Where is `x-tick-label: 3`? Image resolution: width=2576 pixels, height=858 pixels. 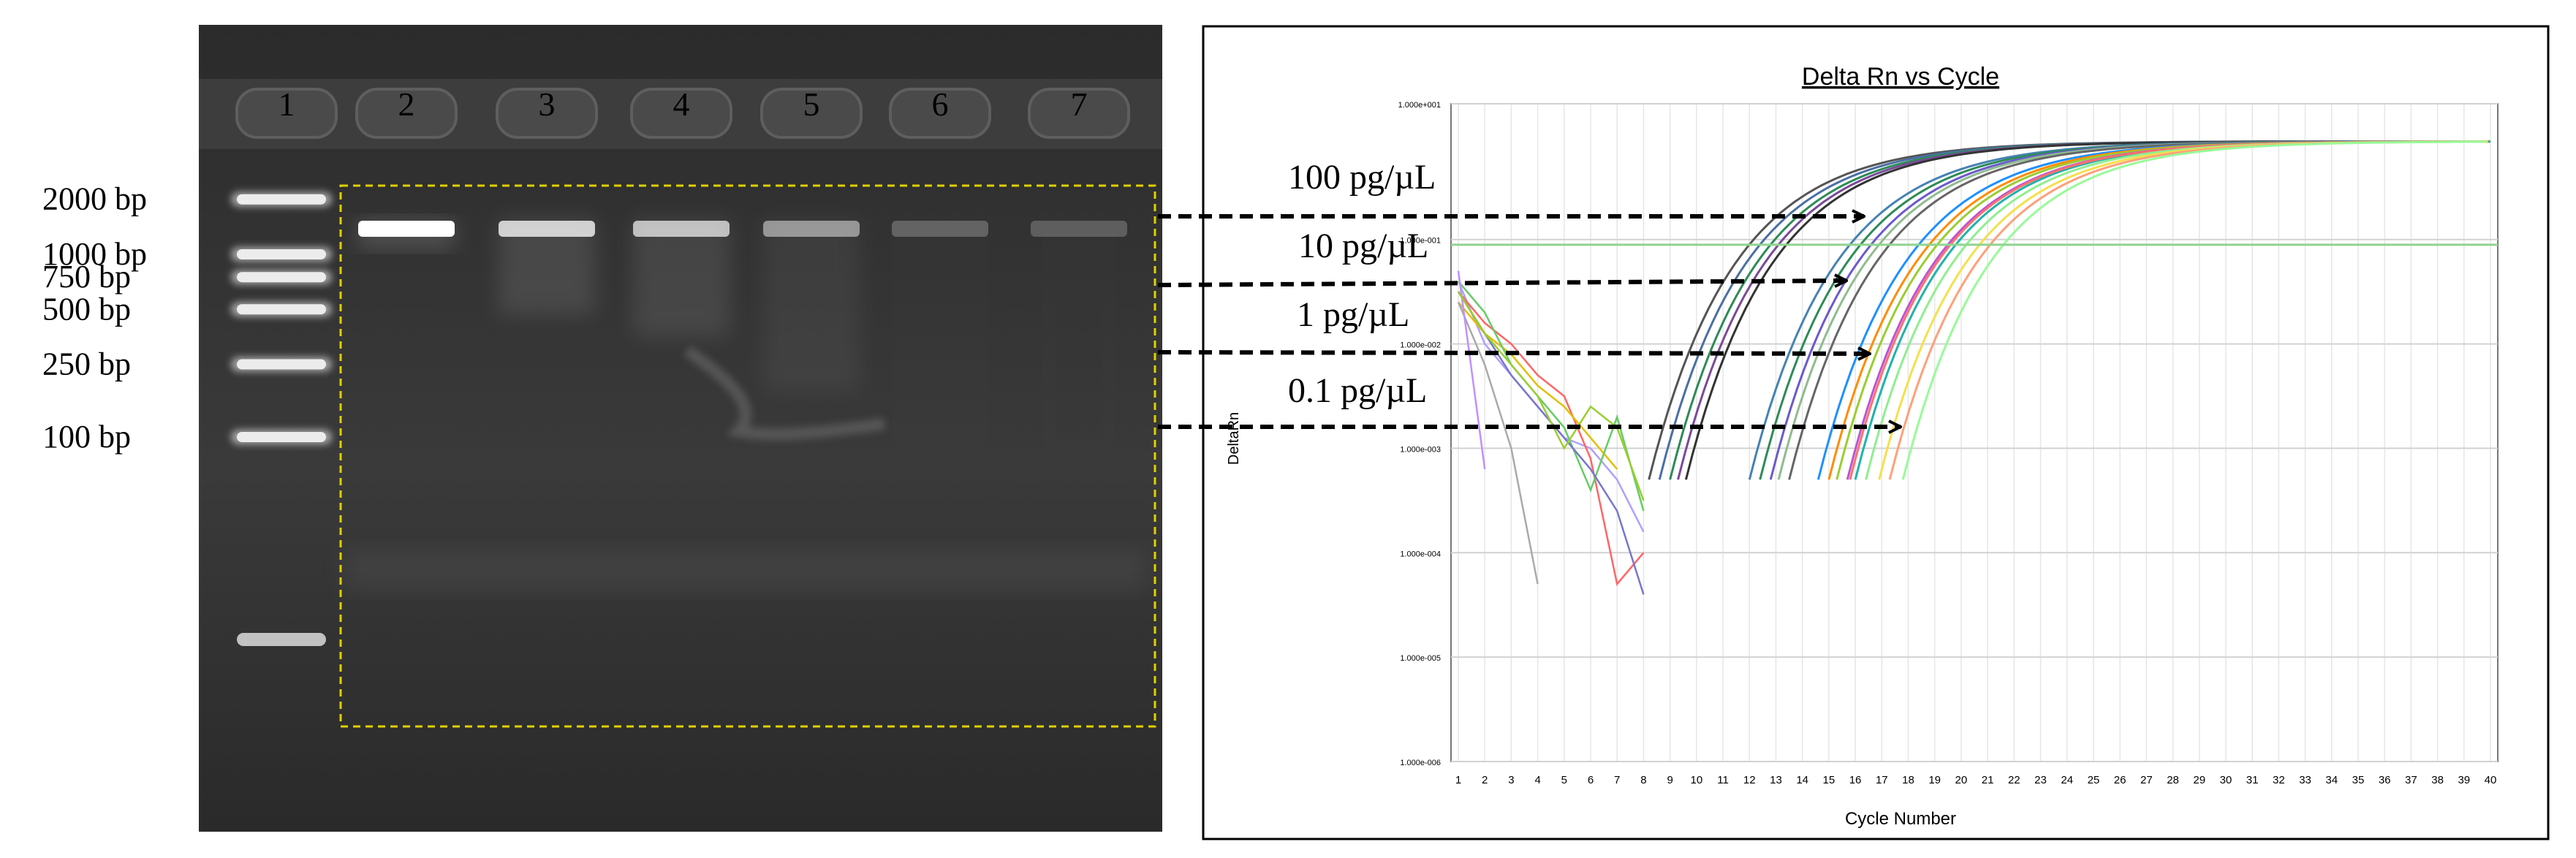 x-tick-label: 3 is located at coordinates (1511, 780).